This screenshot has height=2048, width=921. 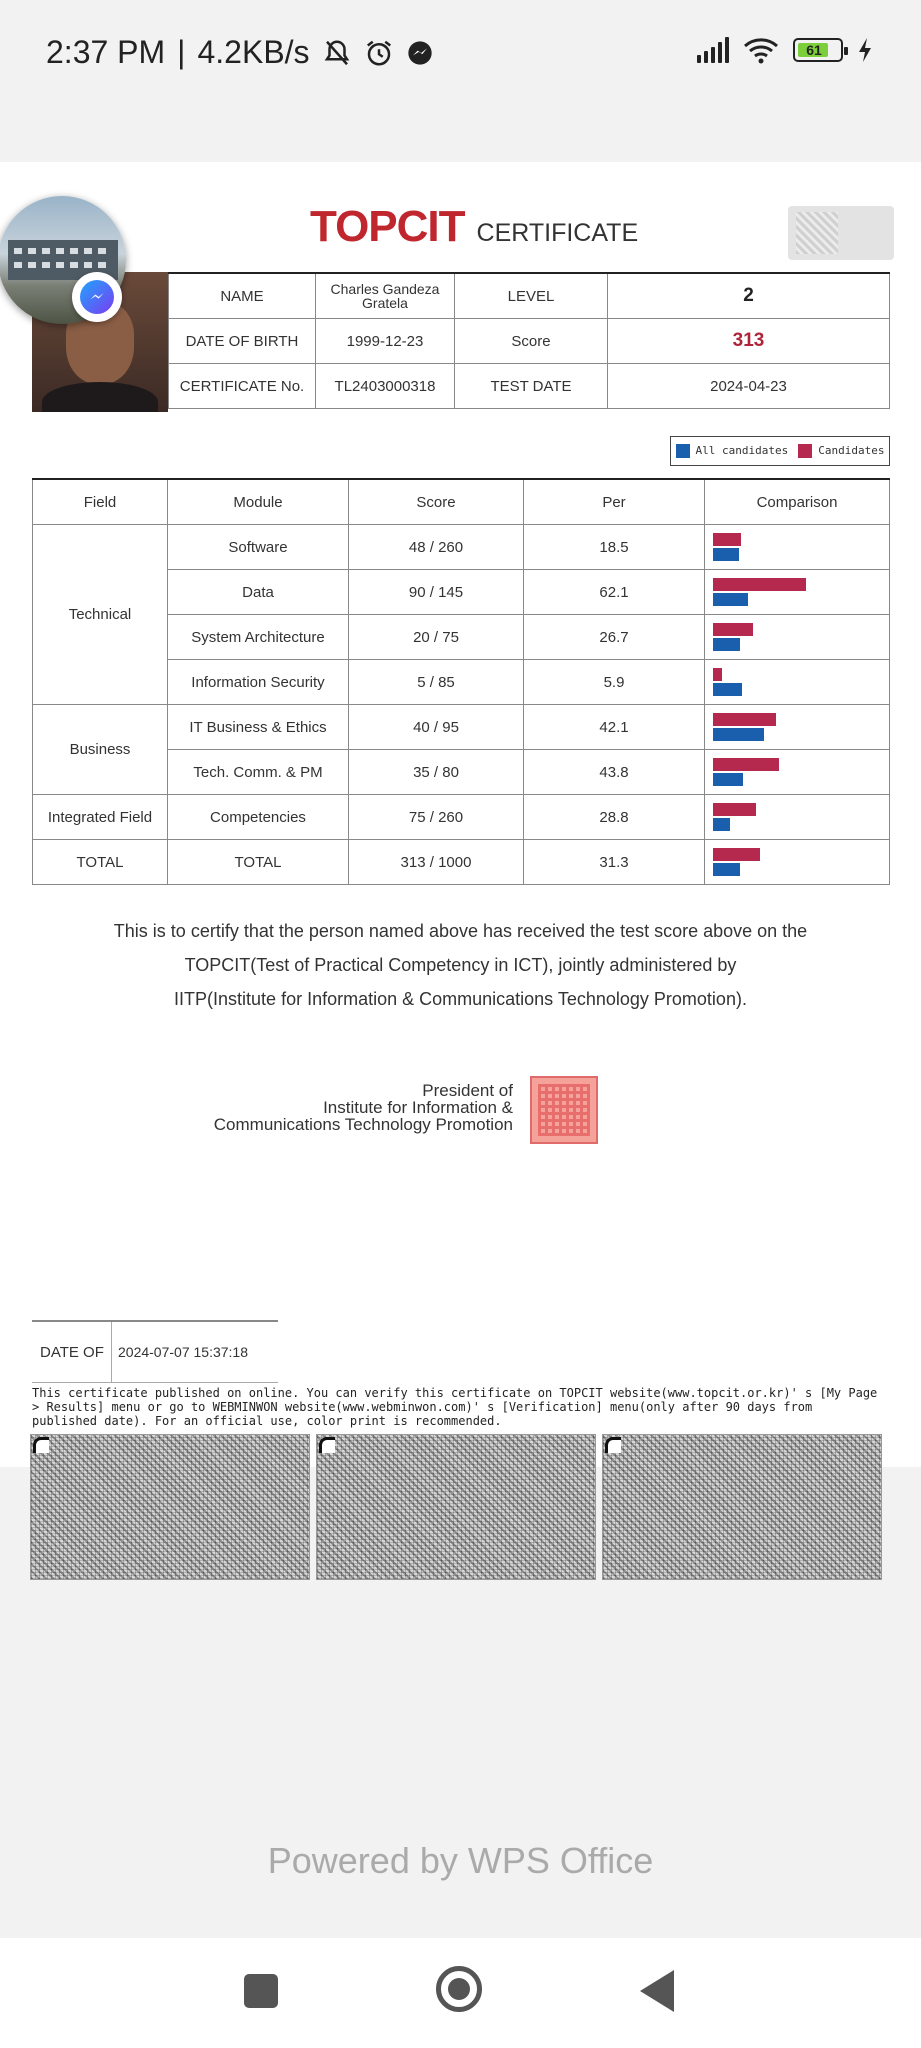 What do you see at coordinates (106, 52) in the screenshot?
I see `status-time: 2:37 PM` at bounding box center [106, 52].